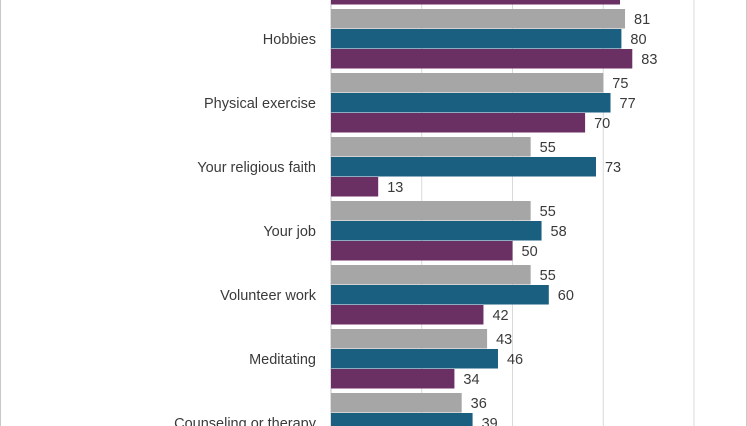  I want to click on value-label: 75, so click(620, 84).